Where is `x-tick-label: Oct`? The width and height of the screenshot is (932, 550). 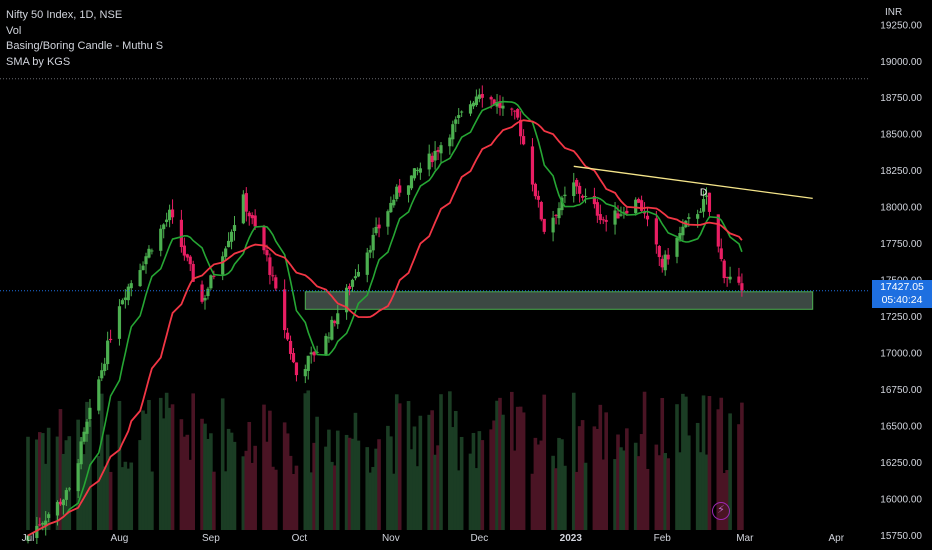
x-tick-label: Oct is located at coordinates (300, 538).